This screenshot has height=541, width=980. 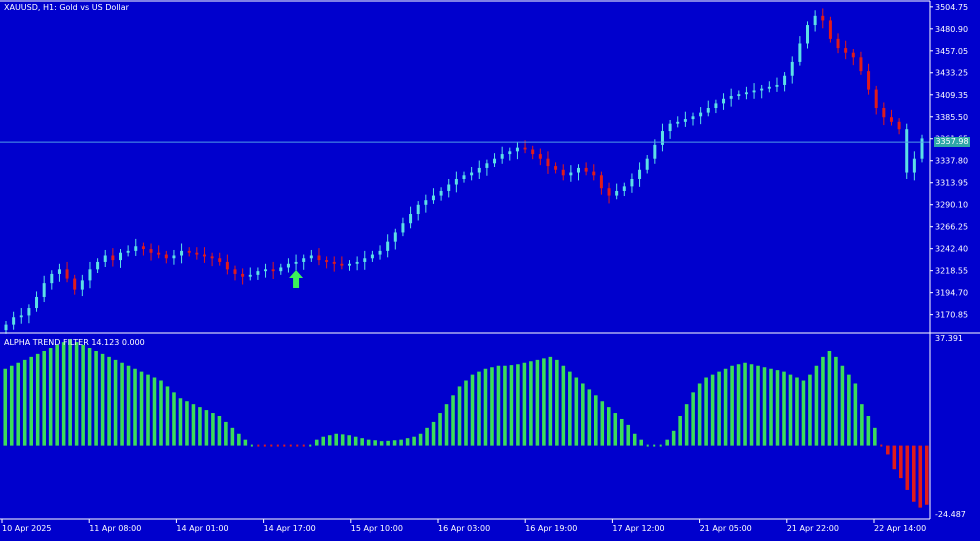 What do you see at coordinates (26, 528) in the screenshot?
I see `x-tick-label: 10 Apr 2025` at bounding box center [26, 528].